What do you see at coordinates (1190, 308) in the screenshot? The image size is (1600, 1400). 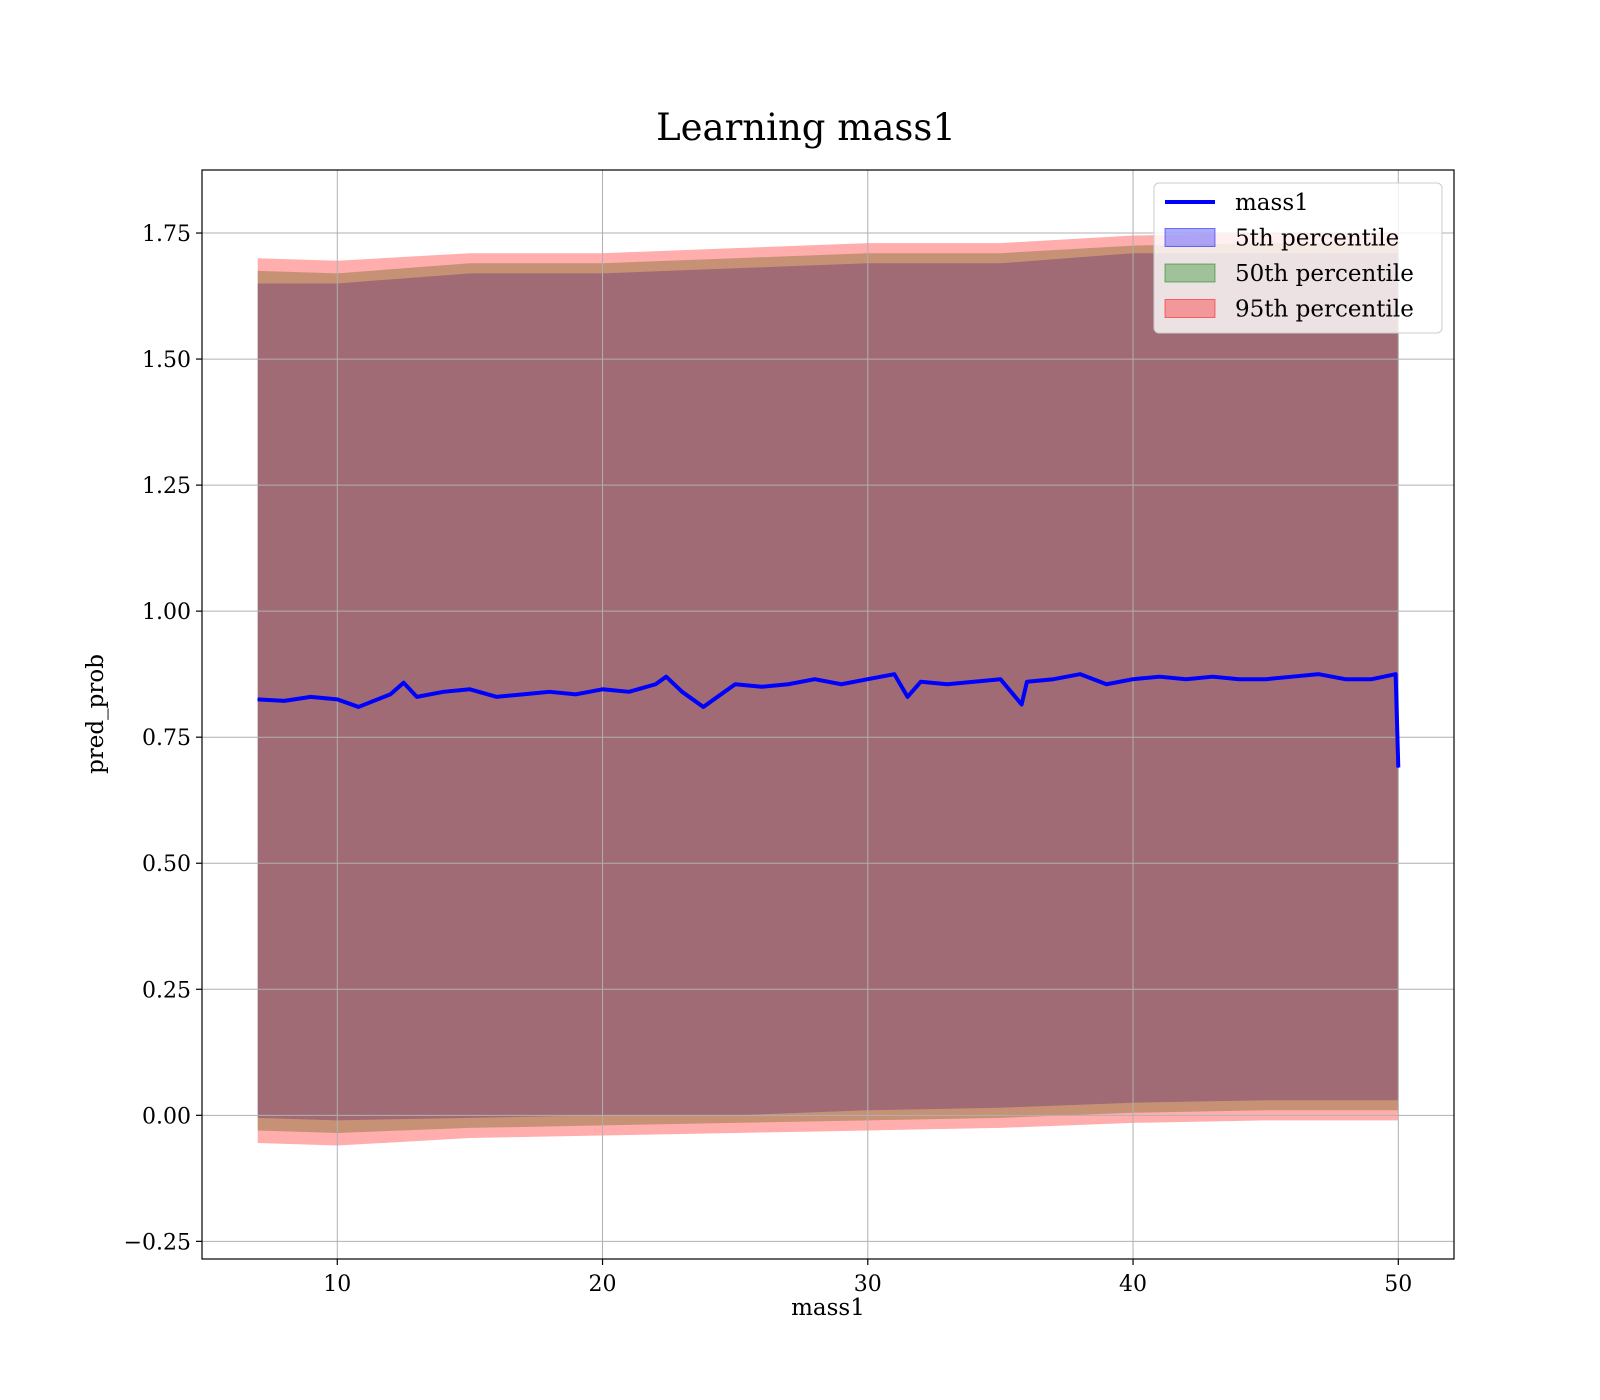 I see `legend-swatch-95th-percentile` at bounding box center [1190, 308].